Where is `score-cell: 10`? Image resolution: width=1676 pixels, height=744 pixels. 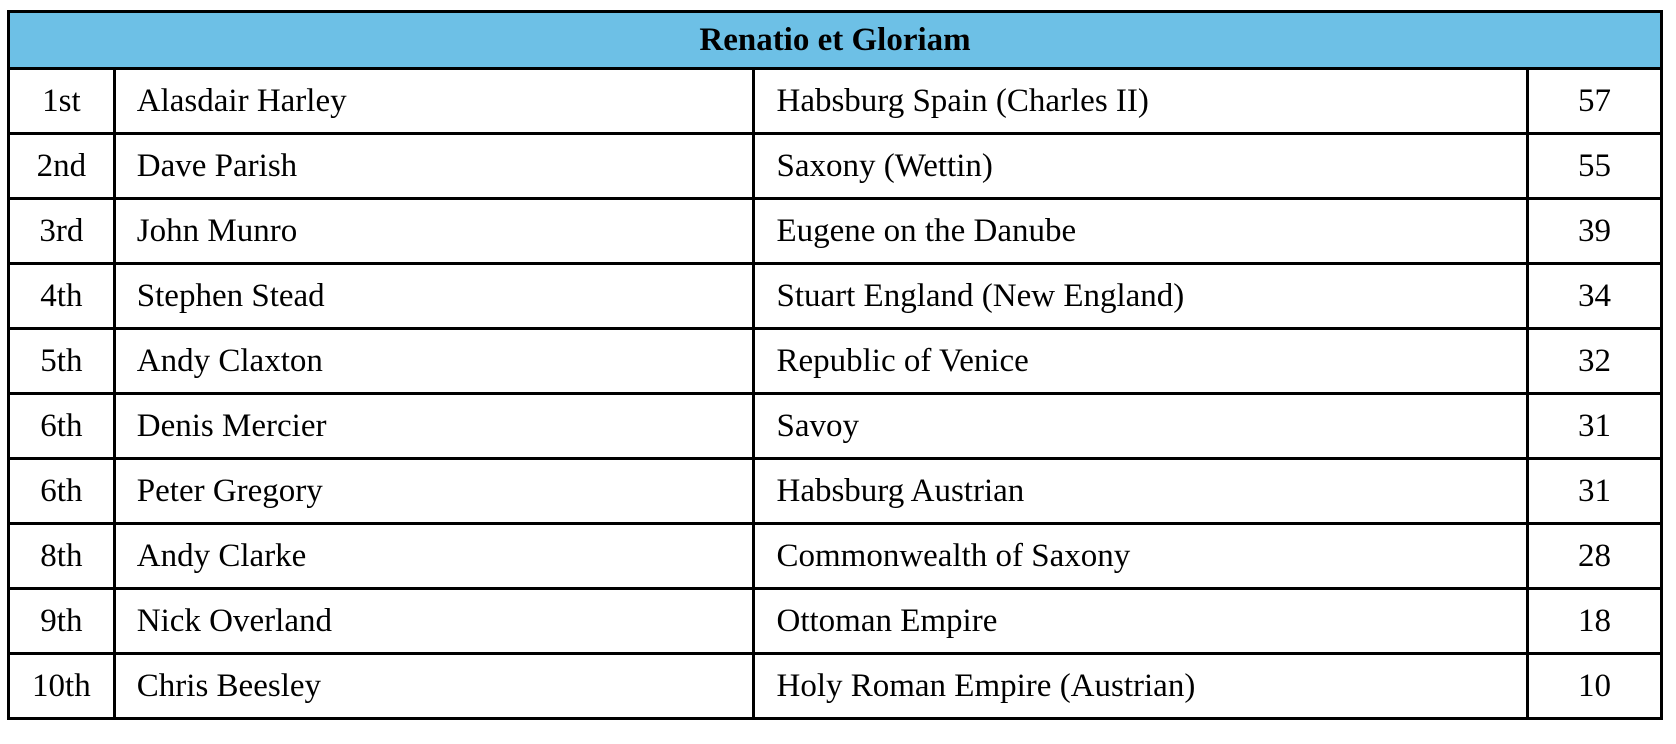
score-cell: 10 is located at coordinates (1594, 686).